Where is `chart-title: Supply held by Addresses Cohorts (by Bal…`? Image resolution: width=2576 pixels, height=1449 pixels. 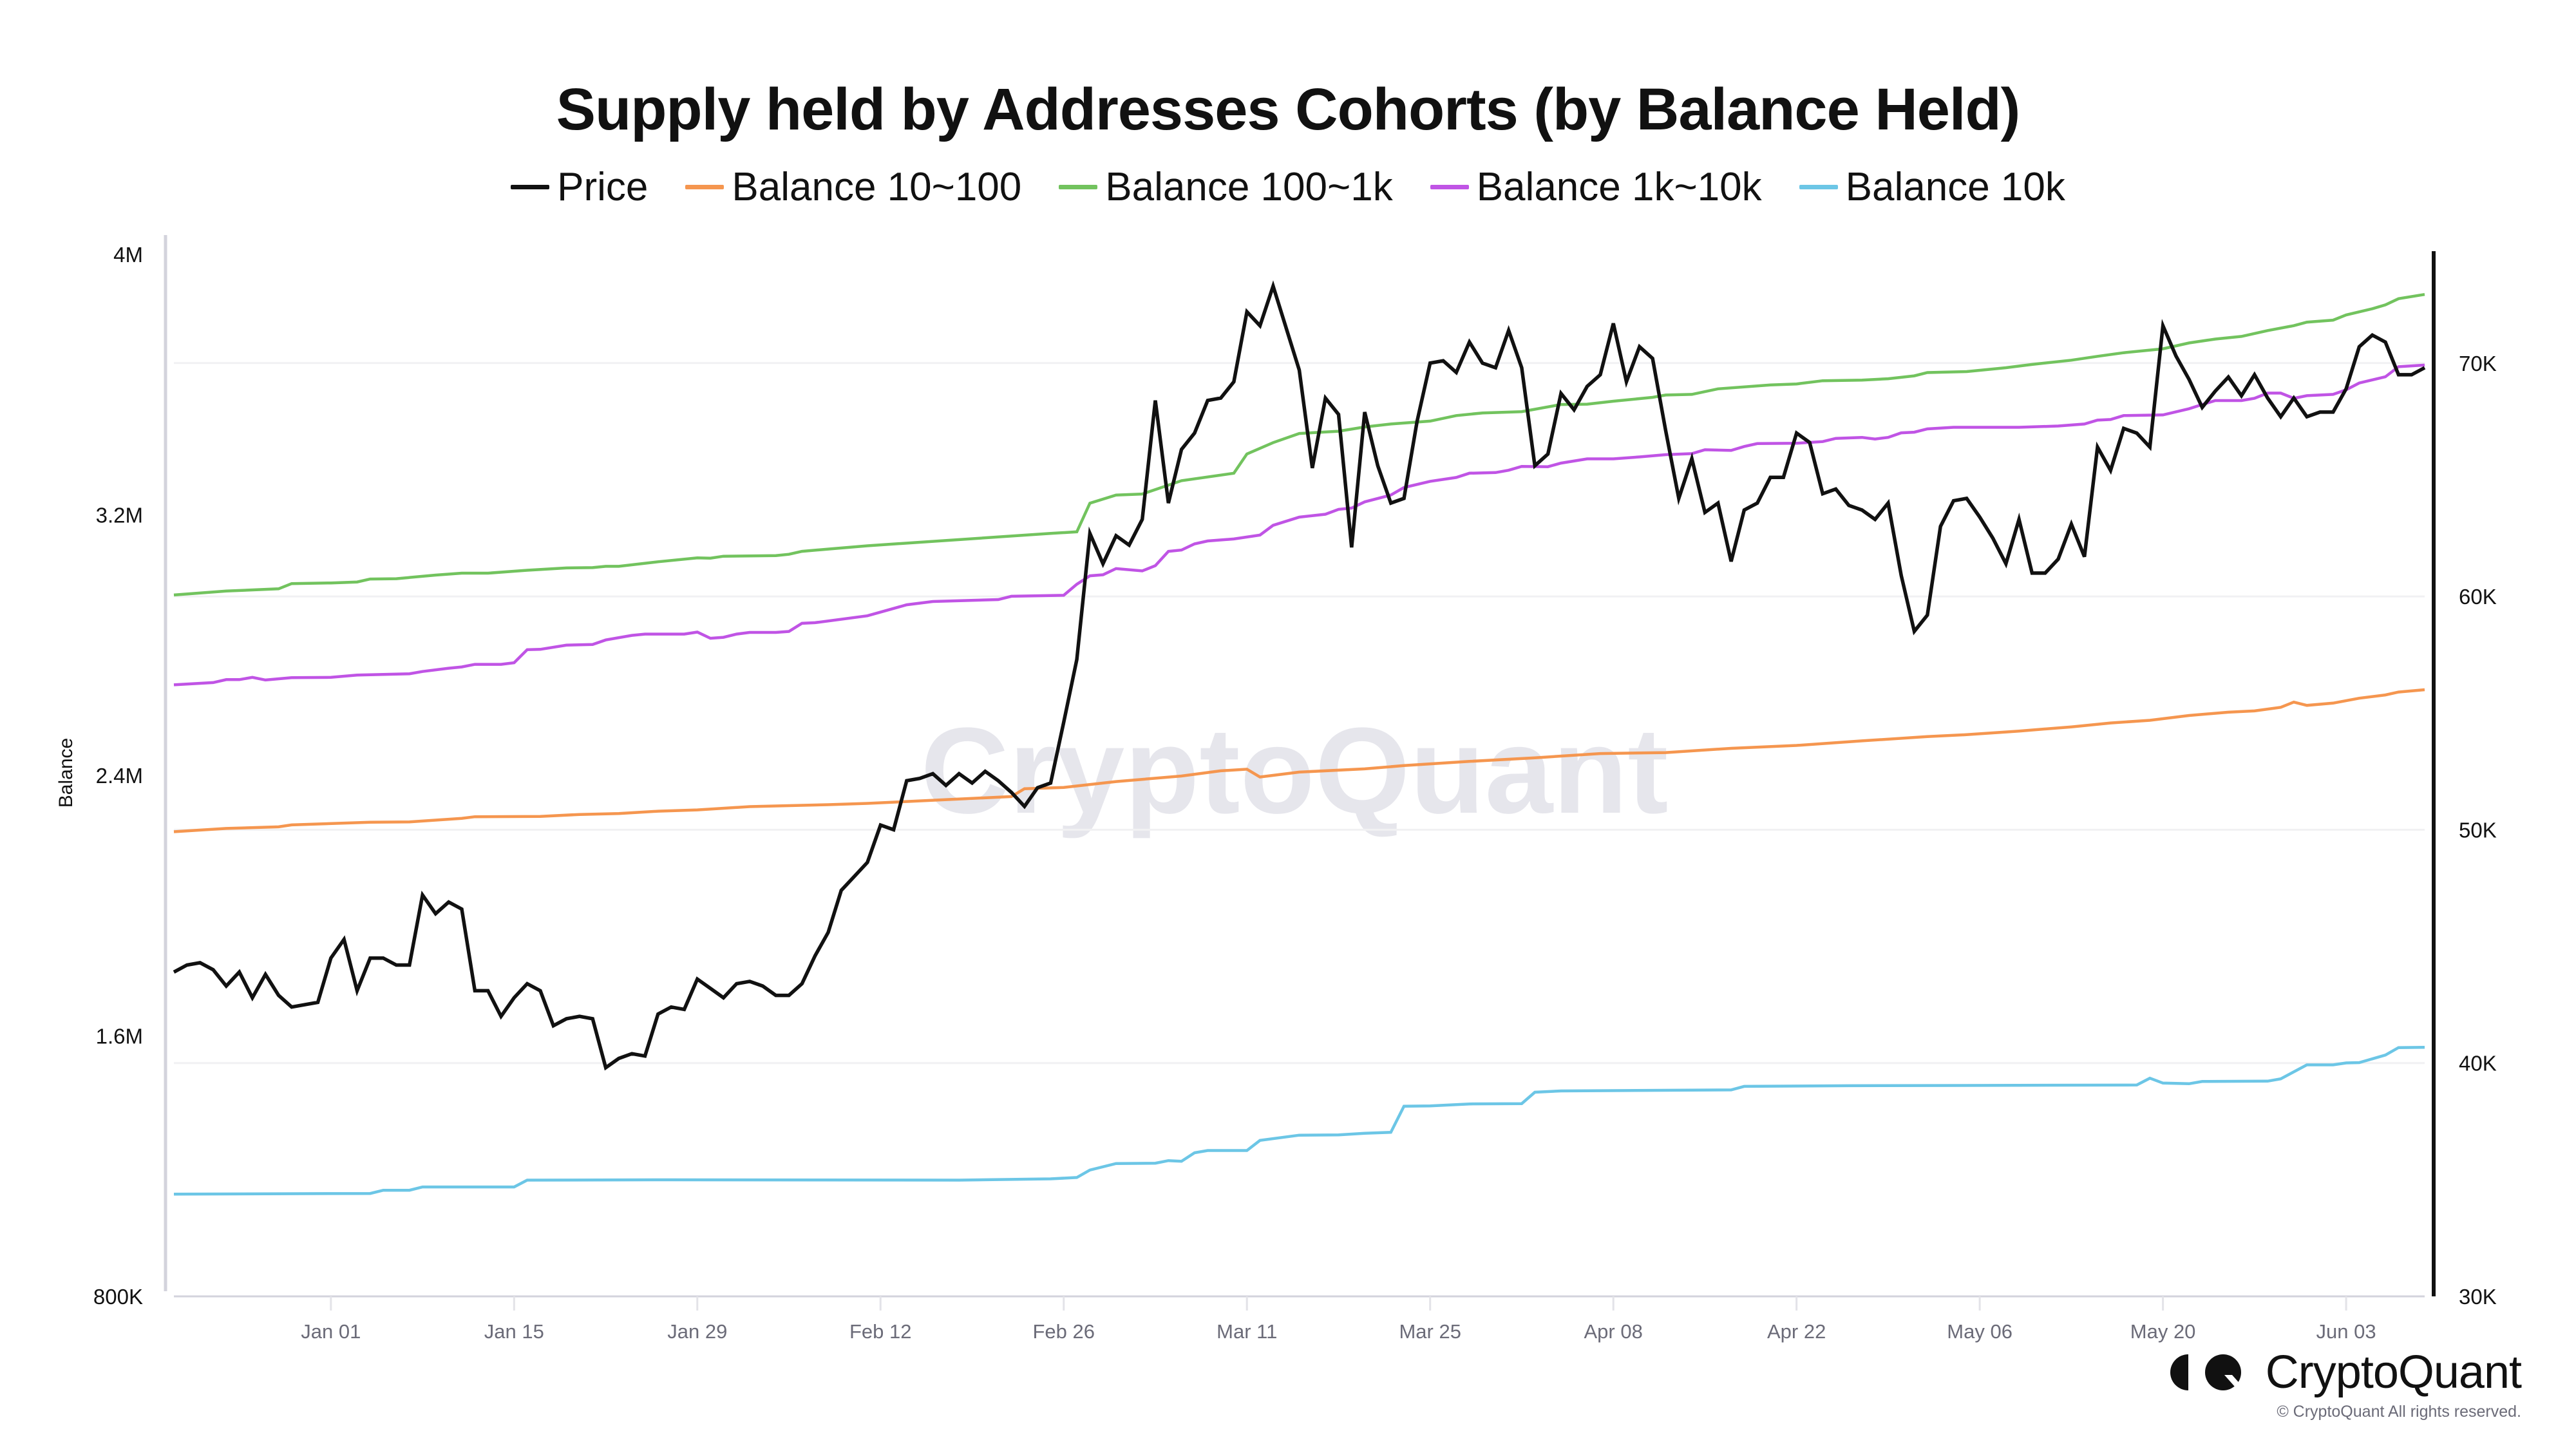 chart-title: Supply held by Addresses Cohorts (by Bal… is located at coordinates (1288, 109).